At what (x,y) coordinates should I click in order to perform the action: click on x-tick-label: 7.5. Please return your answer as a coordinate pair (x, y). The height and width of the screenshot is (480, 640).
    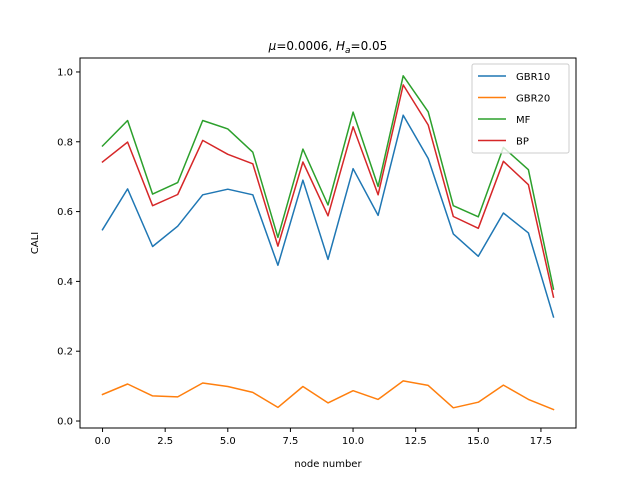
    Looking at the image, I should click on (290, 441).